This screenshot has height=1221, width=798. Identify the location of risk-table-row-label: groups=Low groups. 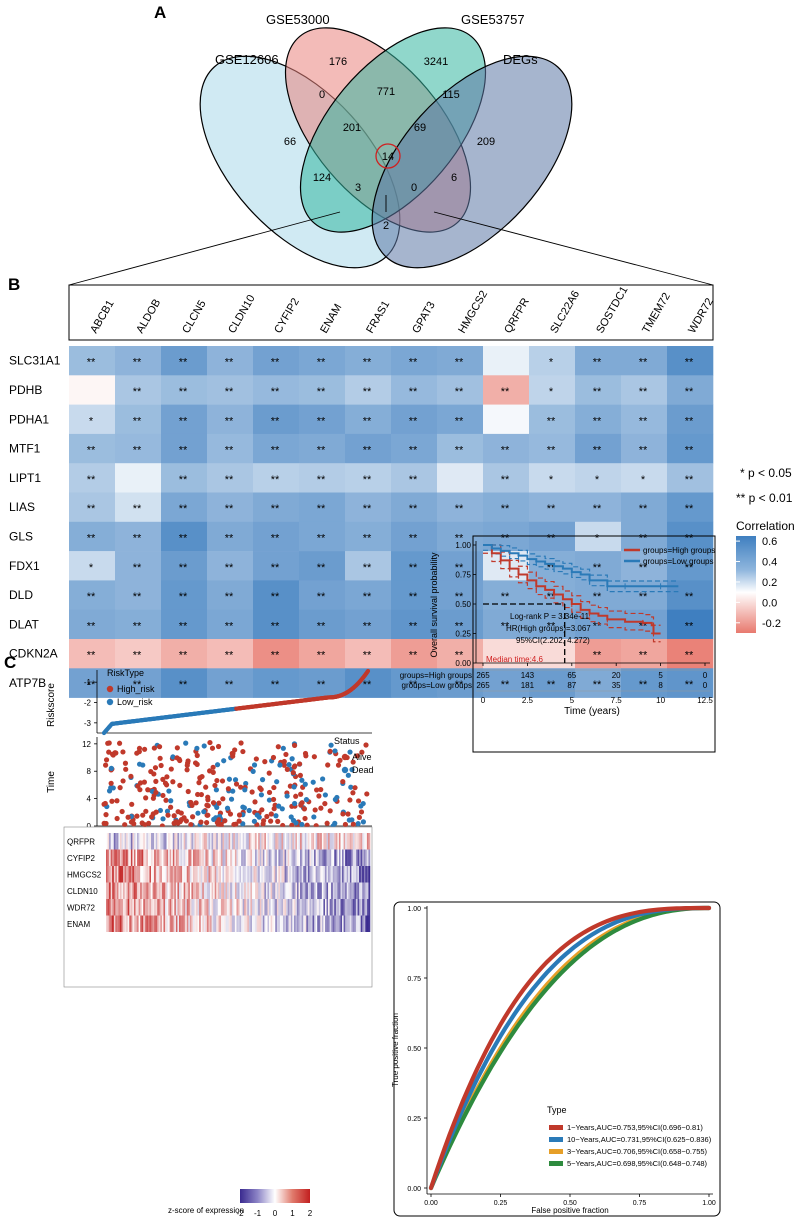
(437, 685).